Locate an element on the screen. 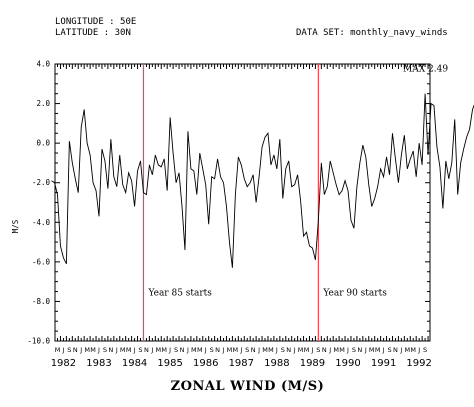  y-tick-label: -10.0 is located at coordinates (38, 341).